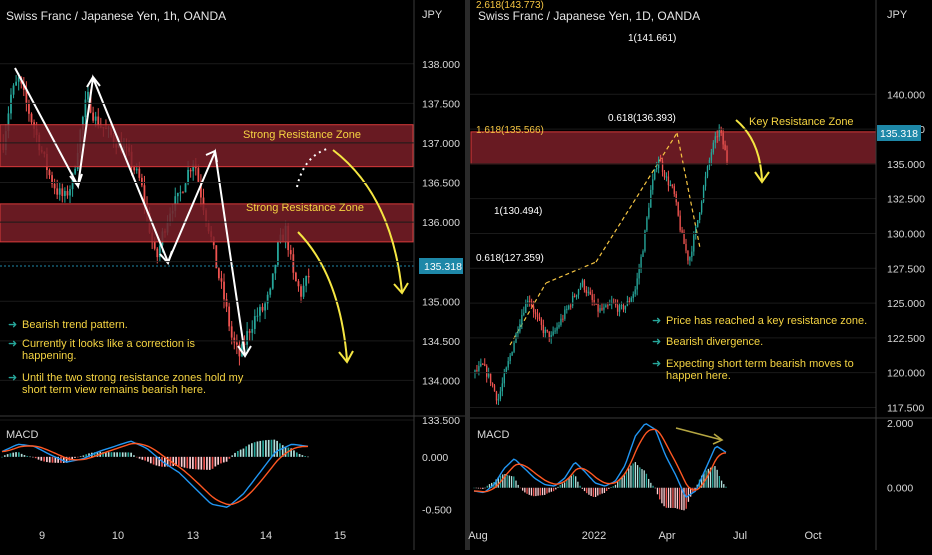  Describe the element at coordinates (699, 434) in the screenshot. I see `divergence-arrow` at that location.